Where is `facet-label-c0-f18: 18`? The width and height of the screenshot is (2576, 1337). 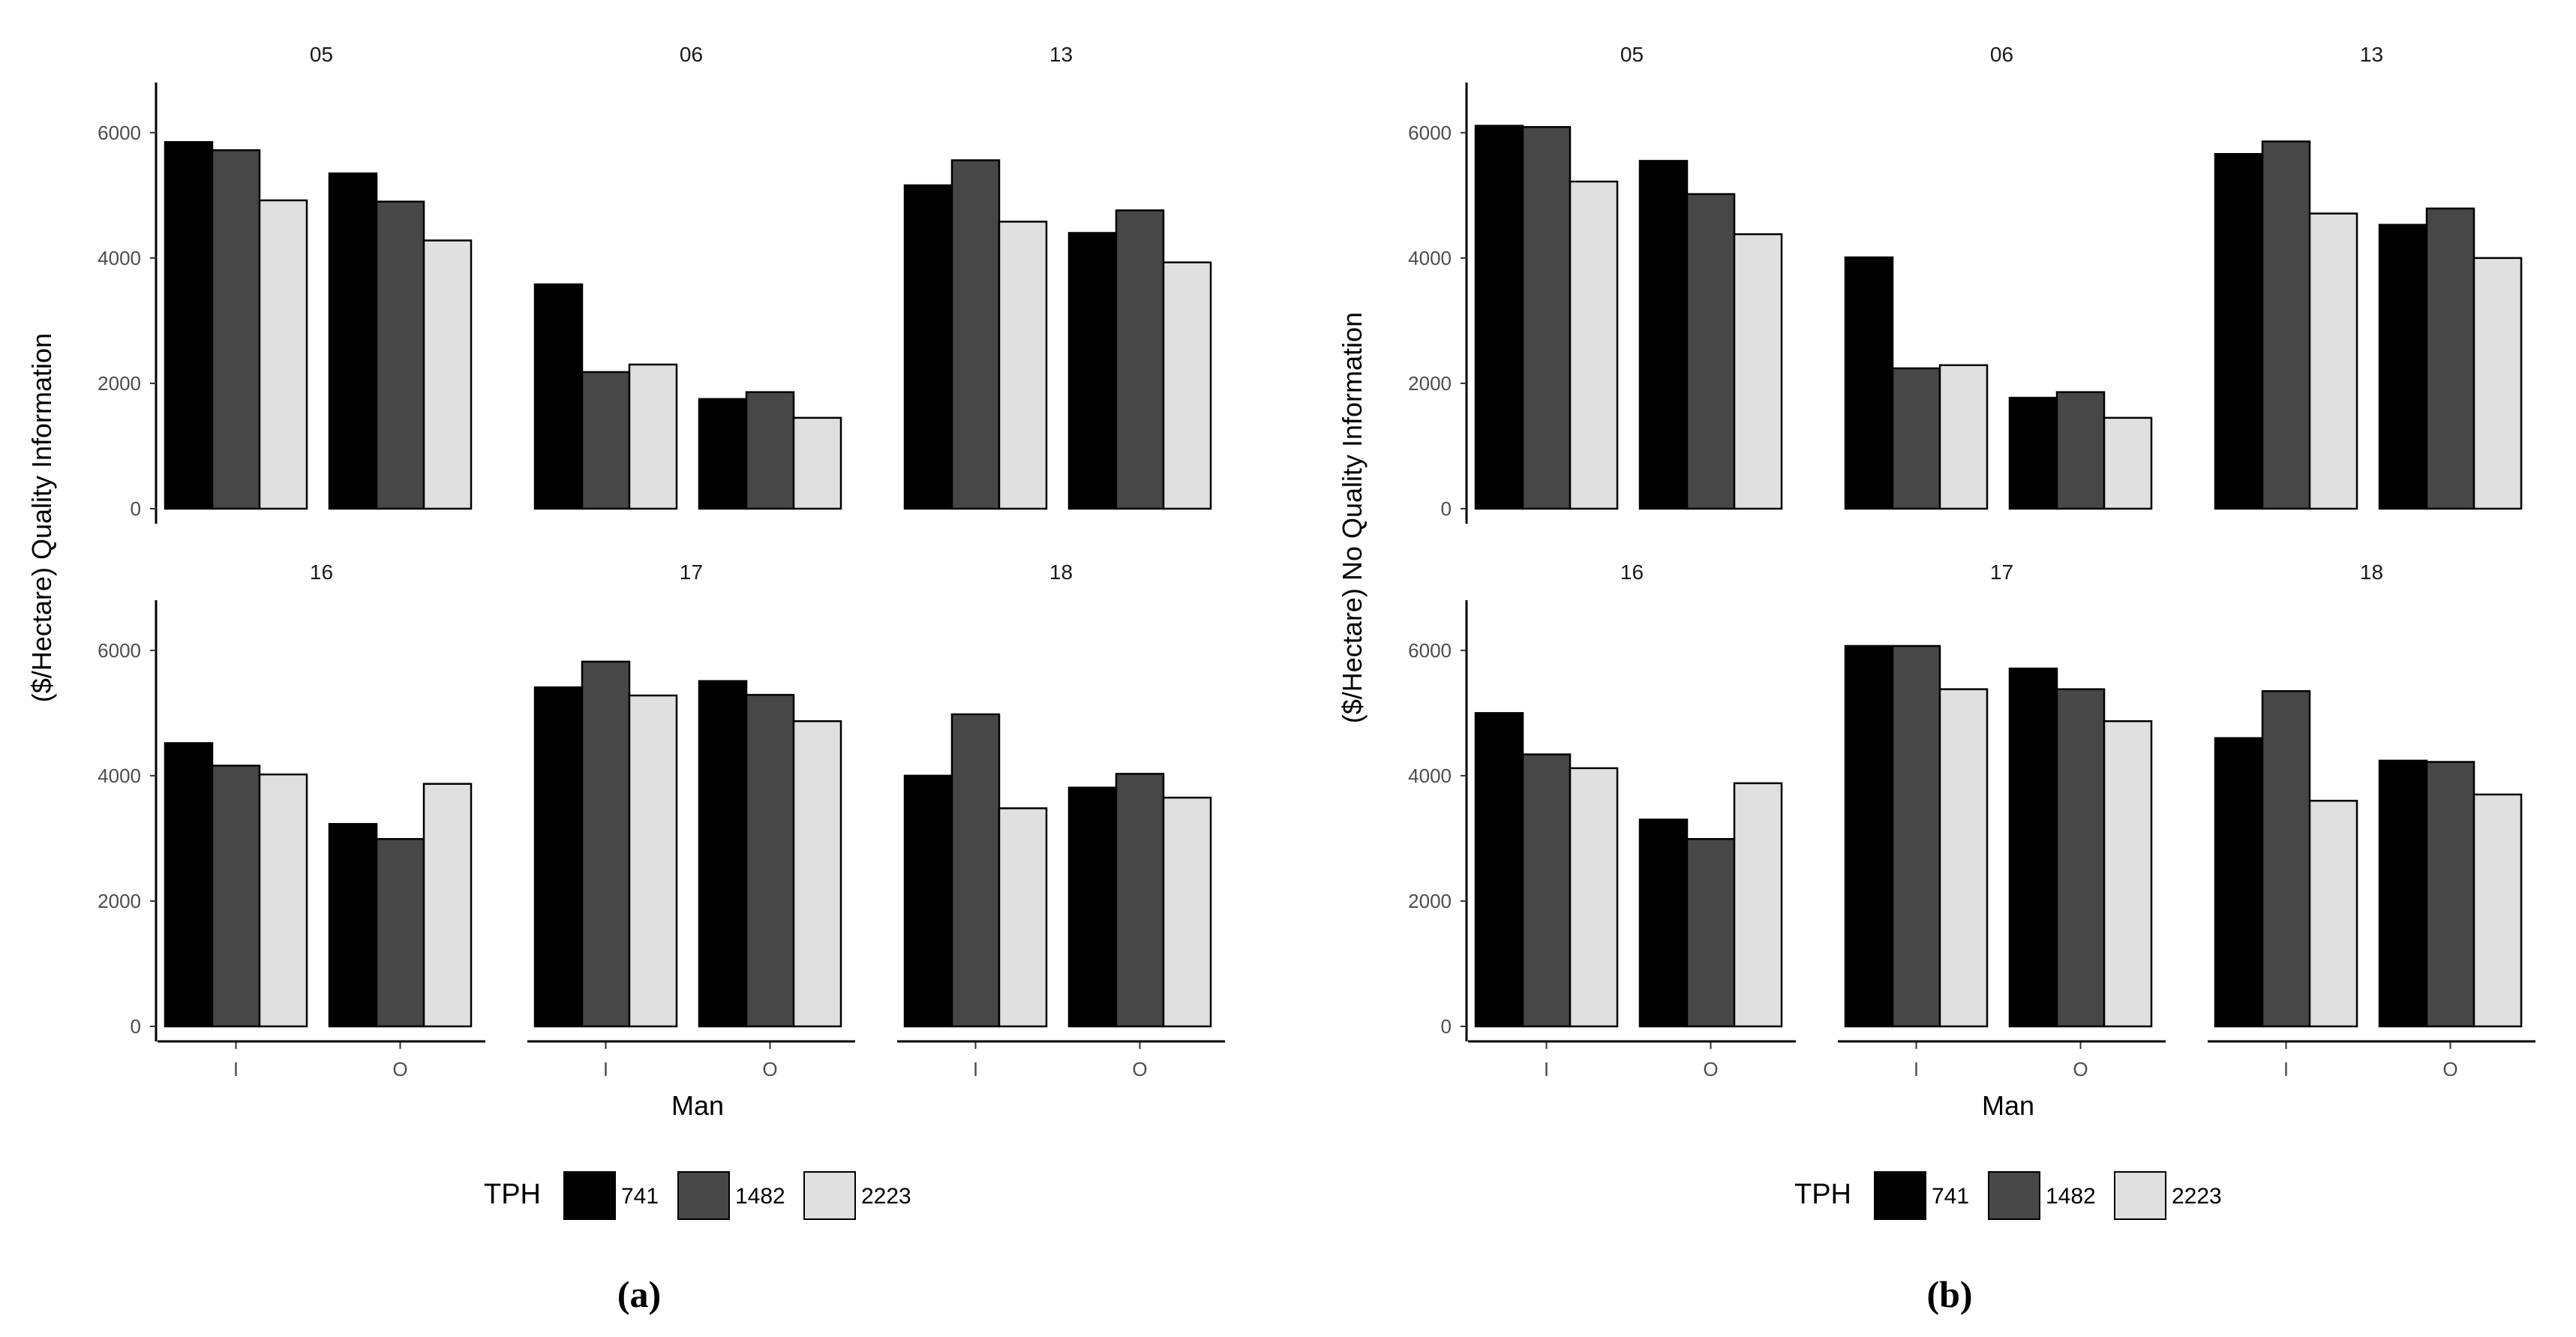
facet-label-c0-f18: 18 is located at coordinates (1061, 572).